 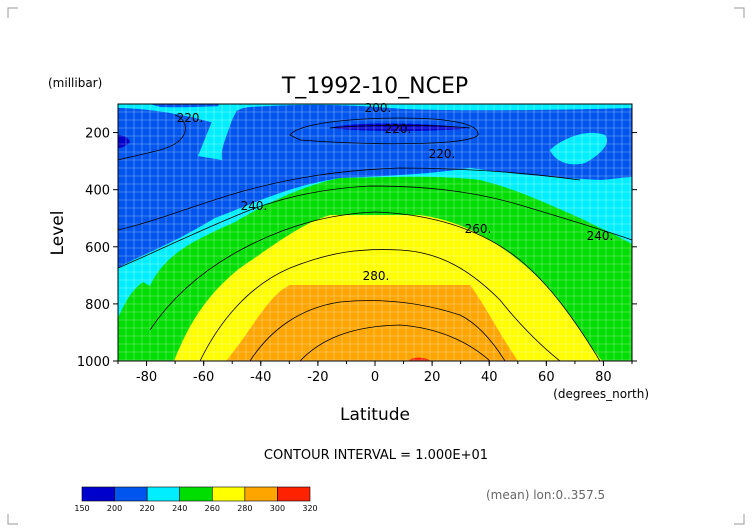 What do you see at coordinates (378, 108) in the screenshot?
I see `contour-label: 200.` at bounding box center [378, 108].